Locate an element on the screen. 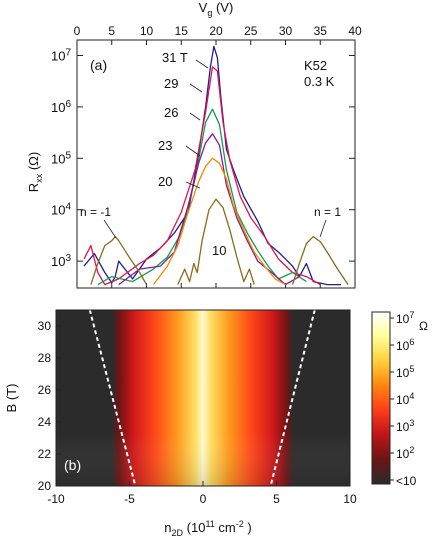  top-tick-label: 30 is located at coordinates (286, 31).